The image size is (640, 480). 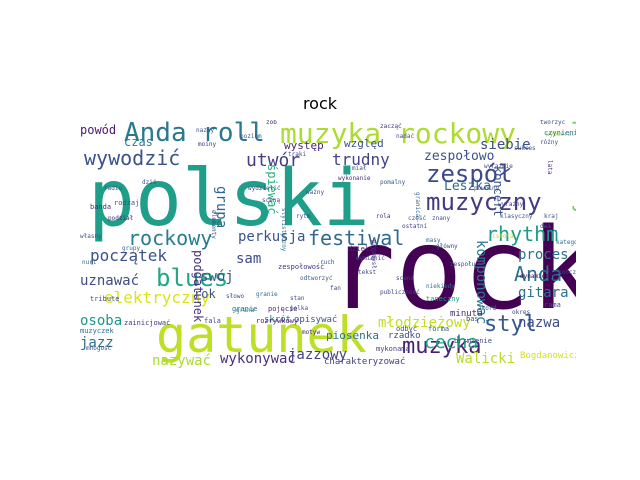 What do you see at coordinates (113, 188) in the screenshot?
I see `cloud-word: radio` at bounding box center [113, 188].